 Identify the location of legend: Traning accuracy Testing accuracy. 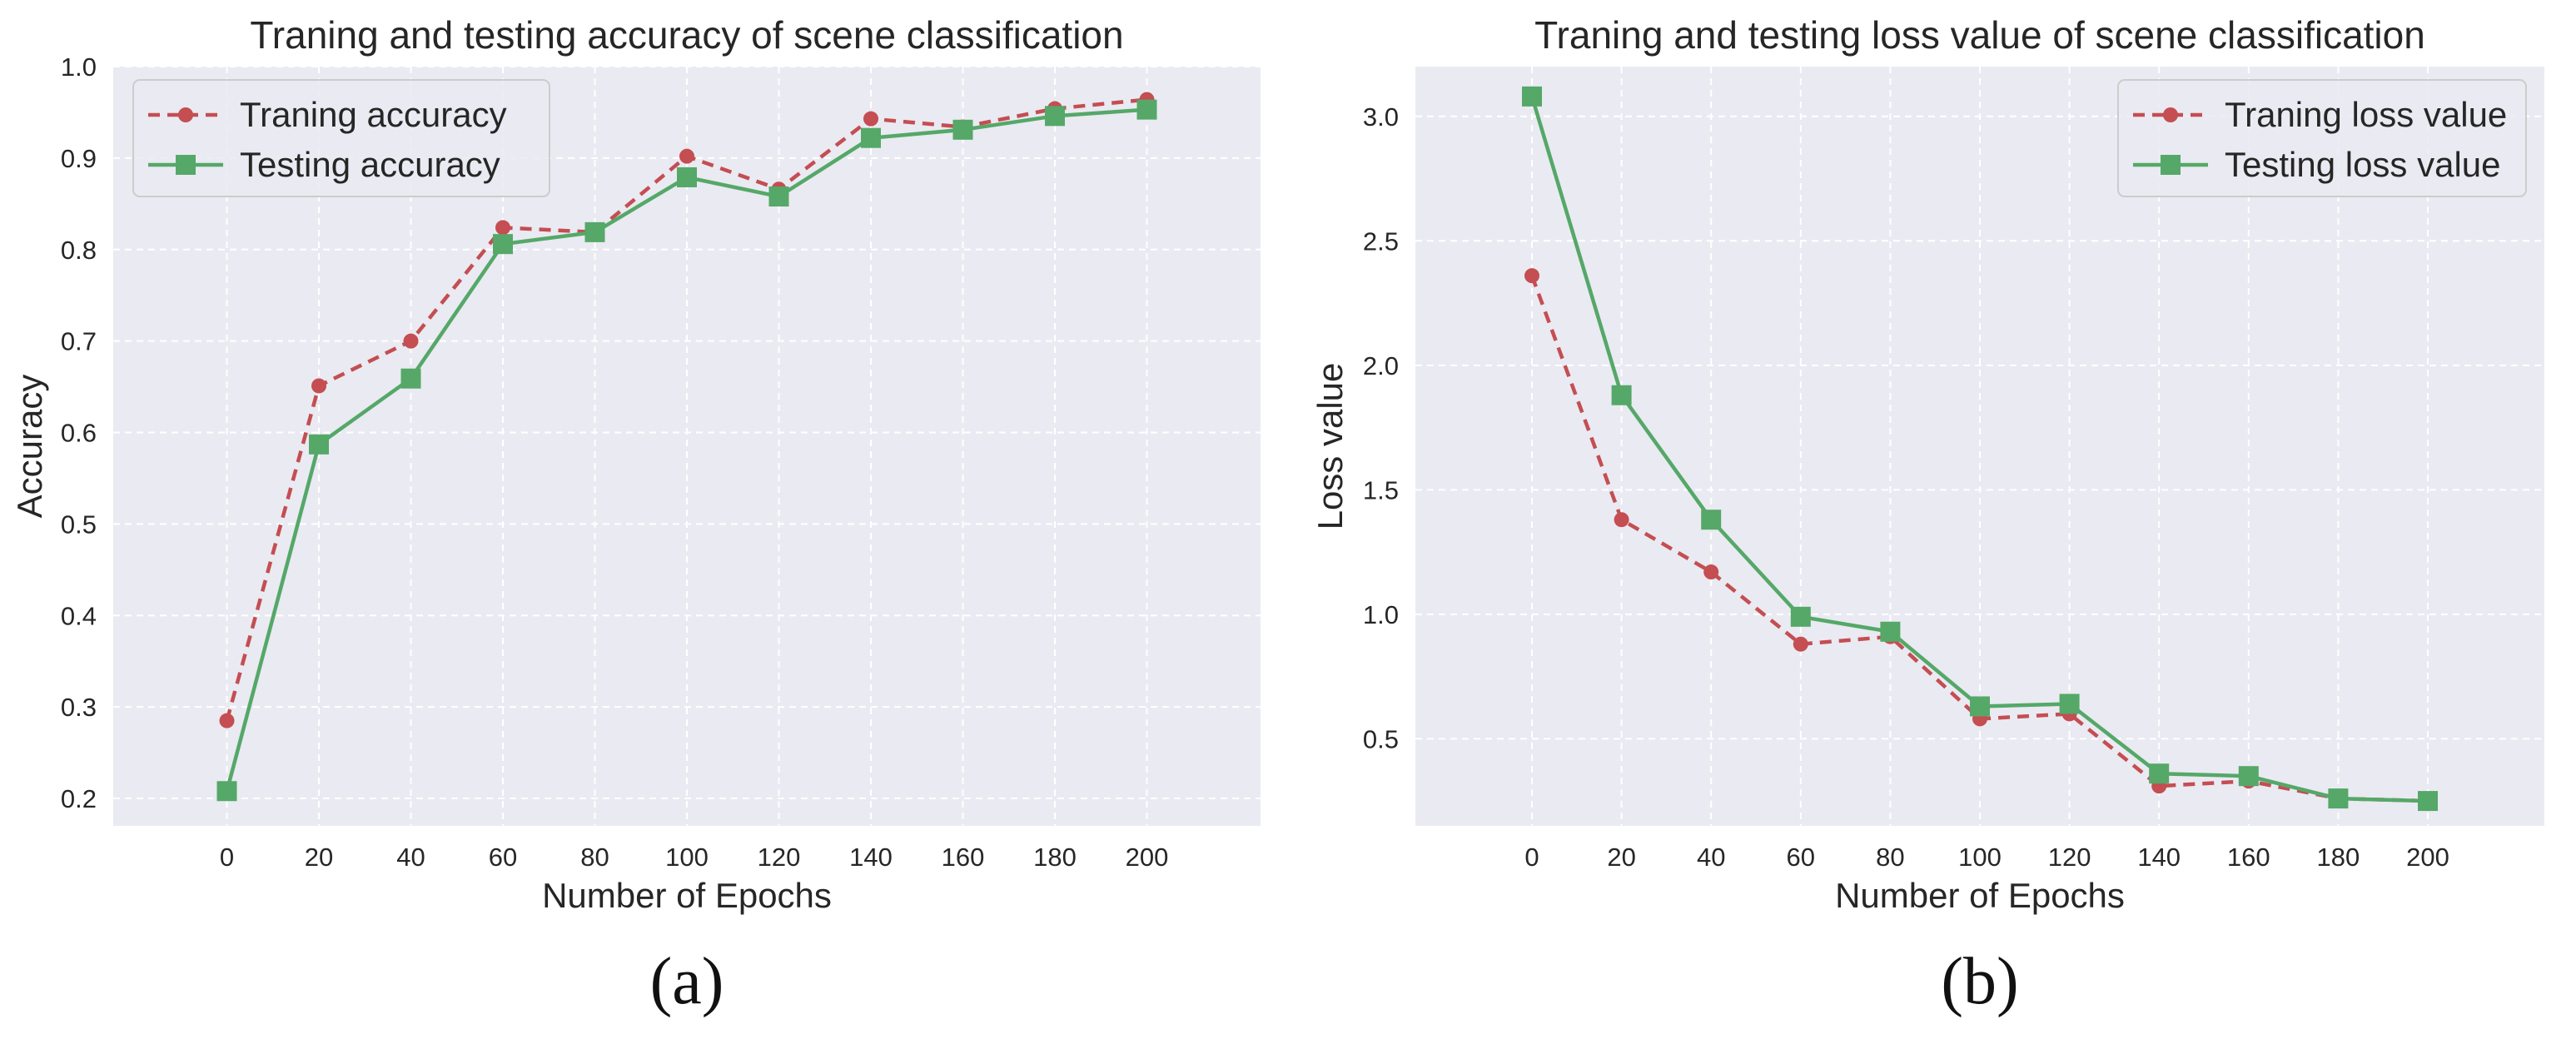
(341, 138).